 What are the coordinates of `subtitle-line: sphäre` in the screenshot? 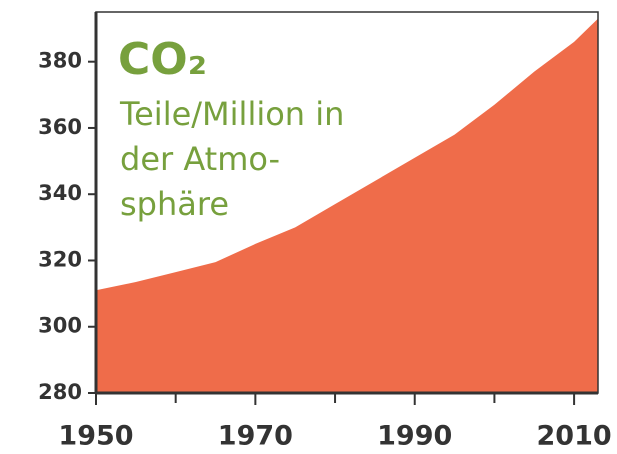 It's located at (174, 204).